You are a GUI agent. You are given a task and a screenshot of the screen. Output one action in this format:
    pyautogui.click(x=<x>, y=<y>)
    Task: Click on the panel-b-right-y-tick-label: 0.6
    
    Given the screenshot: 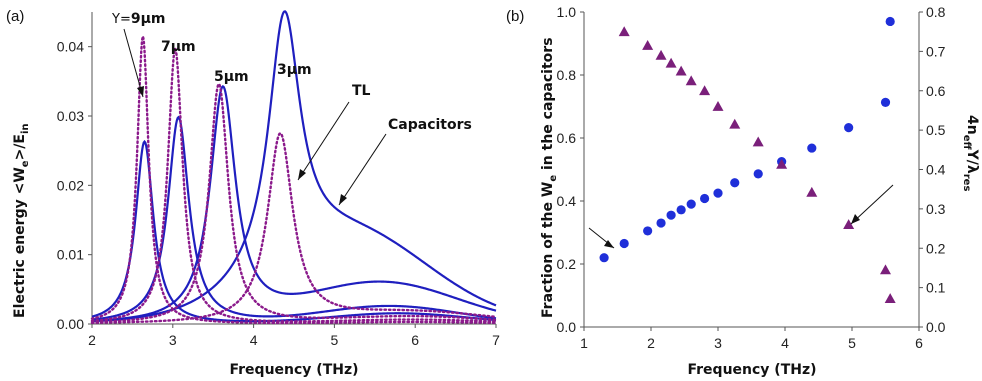 What is the action you would take?
    pyautogui.click(x=936, y=91)
    